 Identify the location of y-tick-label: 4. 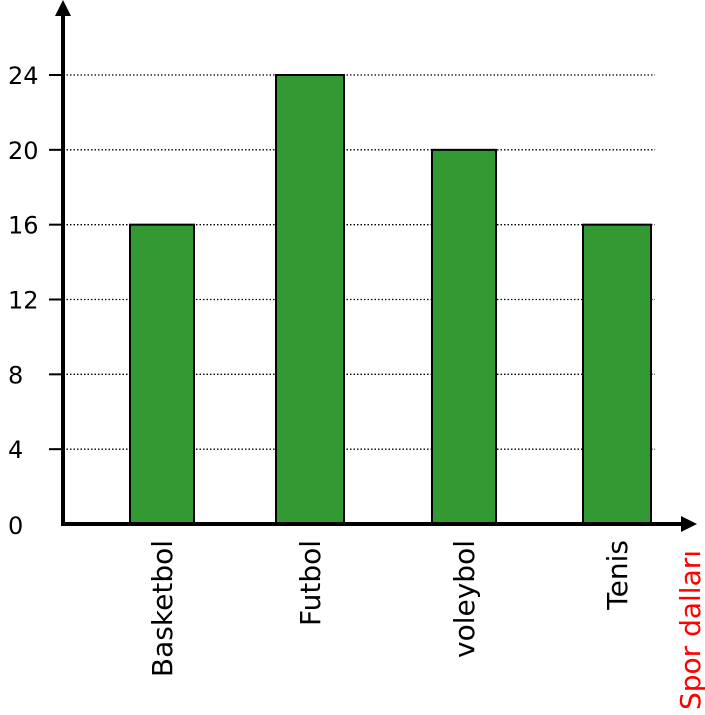
(15, 450).